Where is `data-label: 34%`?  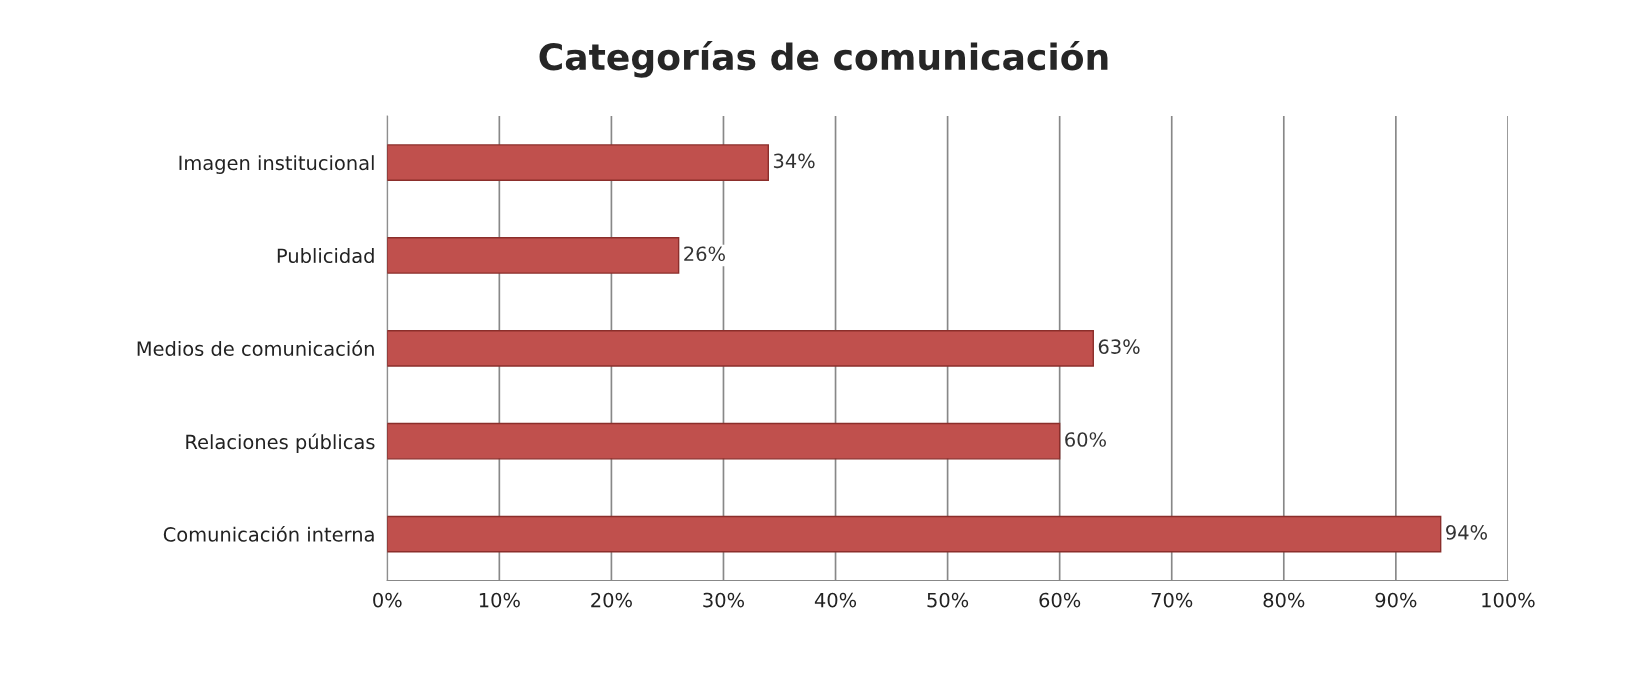
data-label: 34% is located at coordinates (794, 161).